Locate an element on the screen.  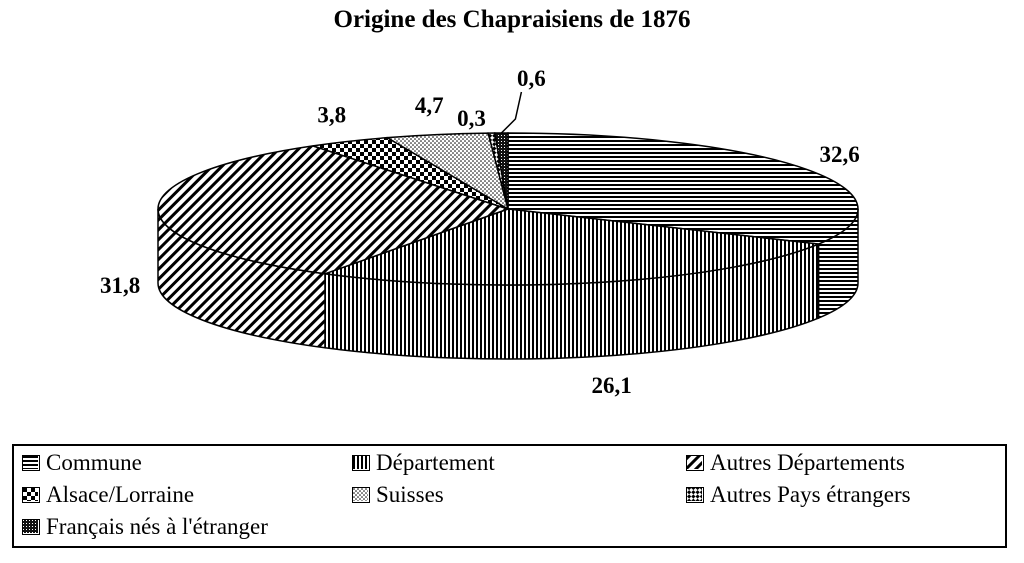
legend-label: Alsace/Lorraine is located at coordinates (120, 494).